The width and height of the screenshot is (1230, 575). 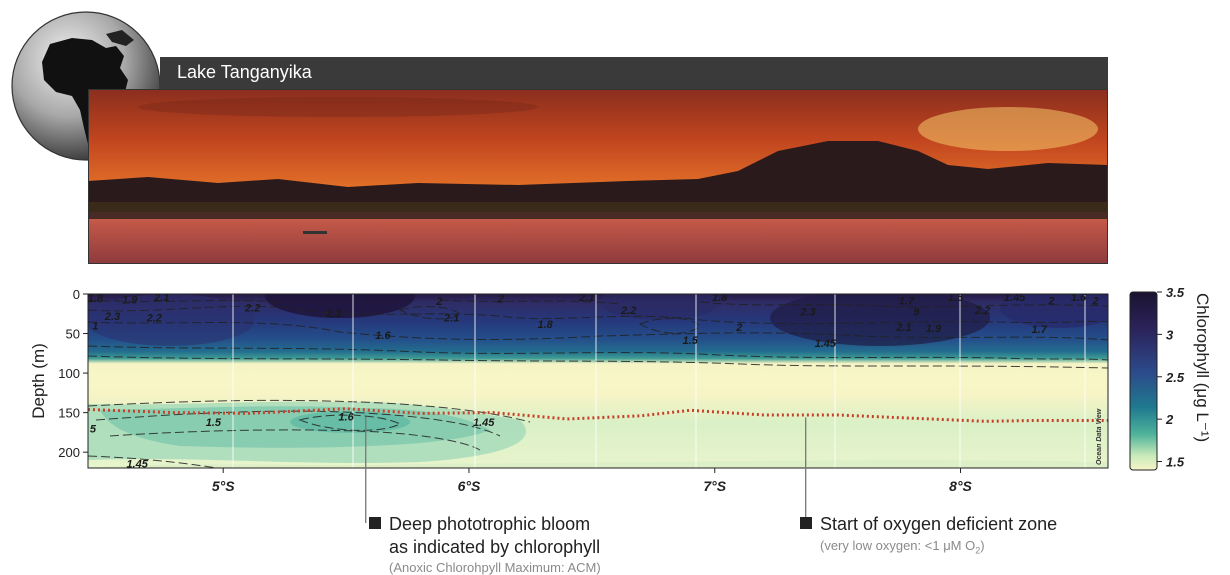 What do you see at coordinates (714, 486) in the screenshot?
I see `x-tick-label: 7°S` at bounding box center [714, 486].